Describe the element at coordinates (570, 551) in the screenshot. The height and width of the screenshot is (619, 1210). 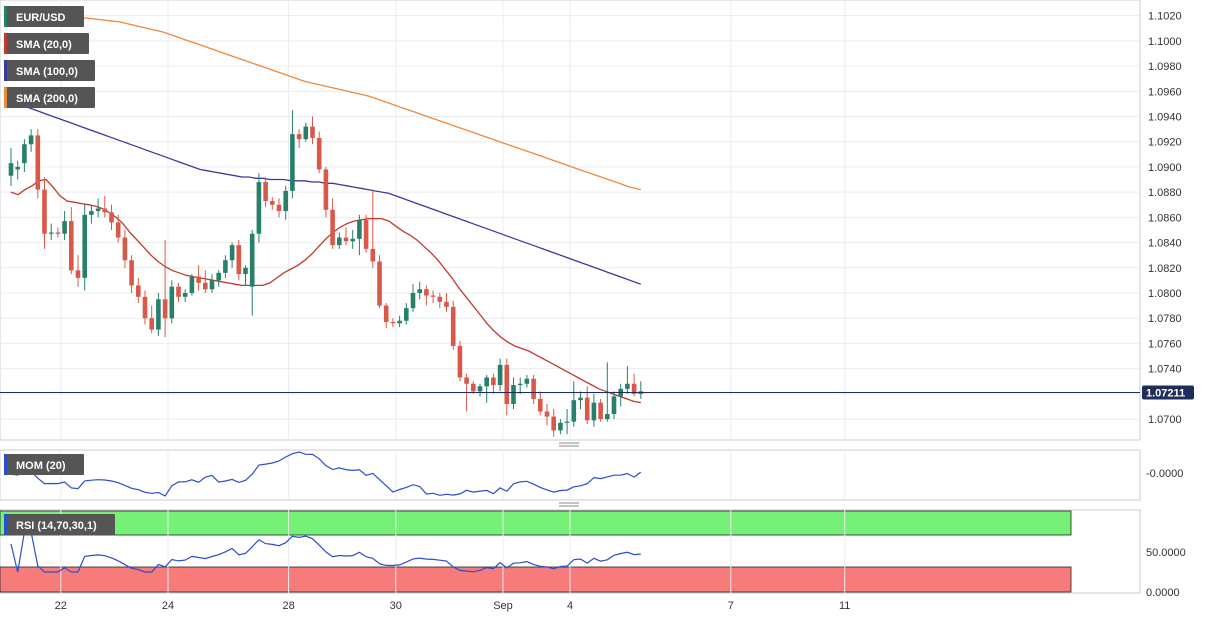
I see `rsi-panel` at that location.